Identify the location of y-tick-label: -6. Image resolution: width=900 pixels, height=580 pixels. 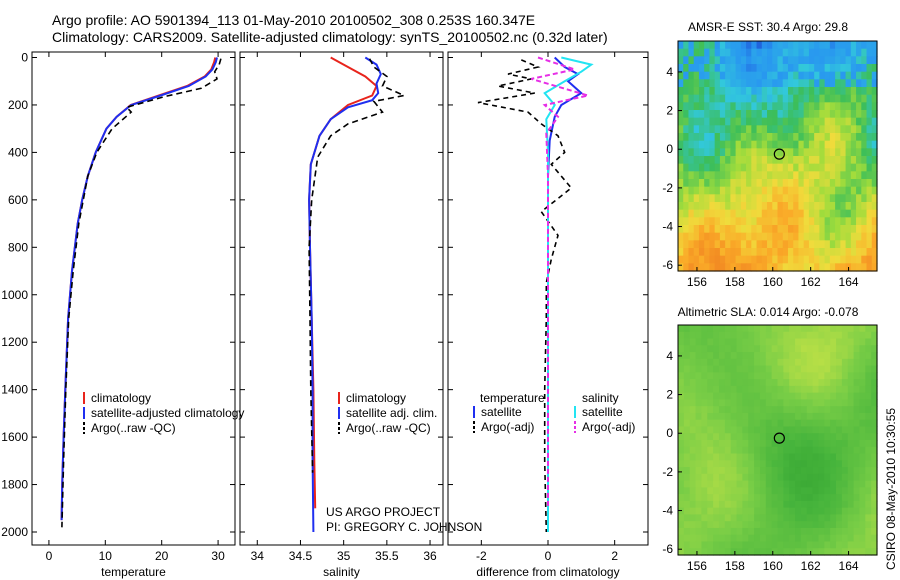
(667, 549).